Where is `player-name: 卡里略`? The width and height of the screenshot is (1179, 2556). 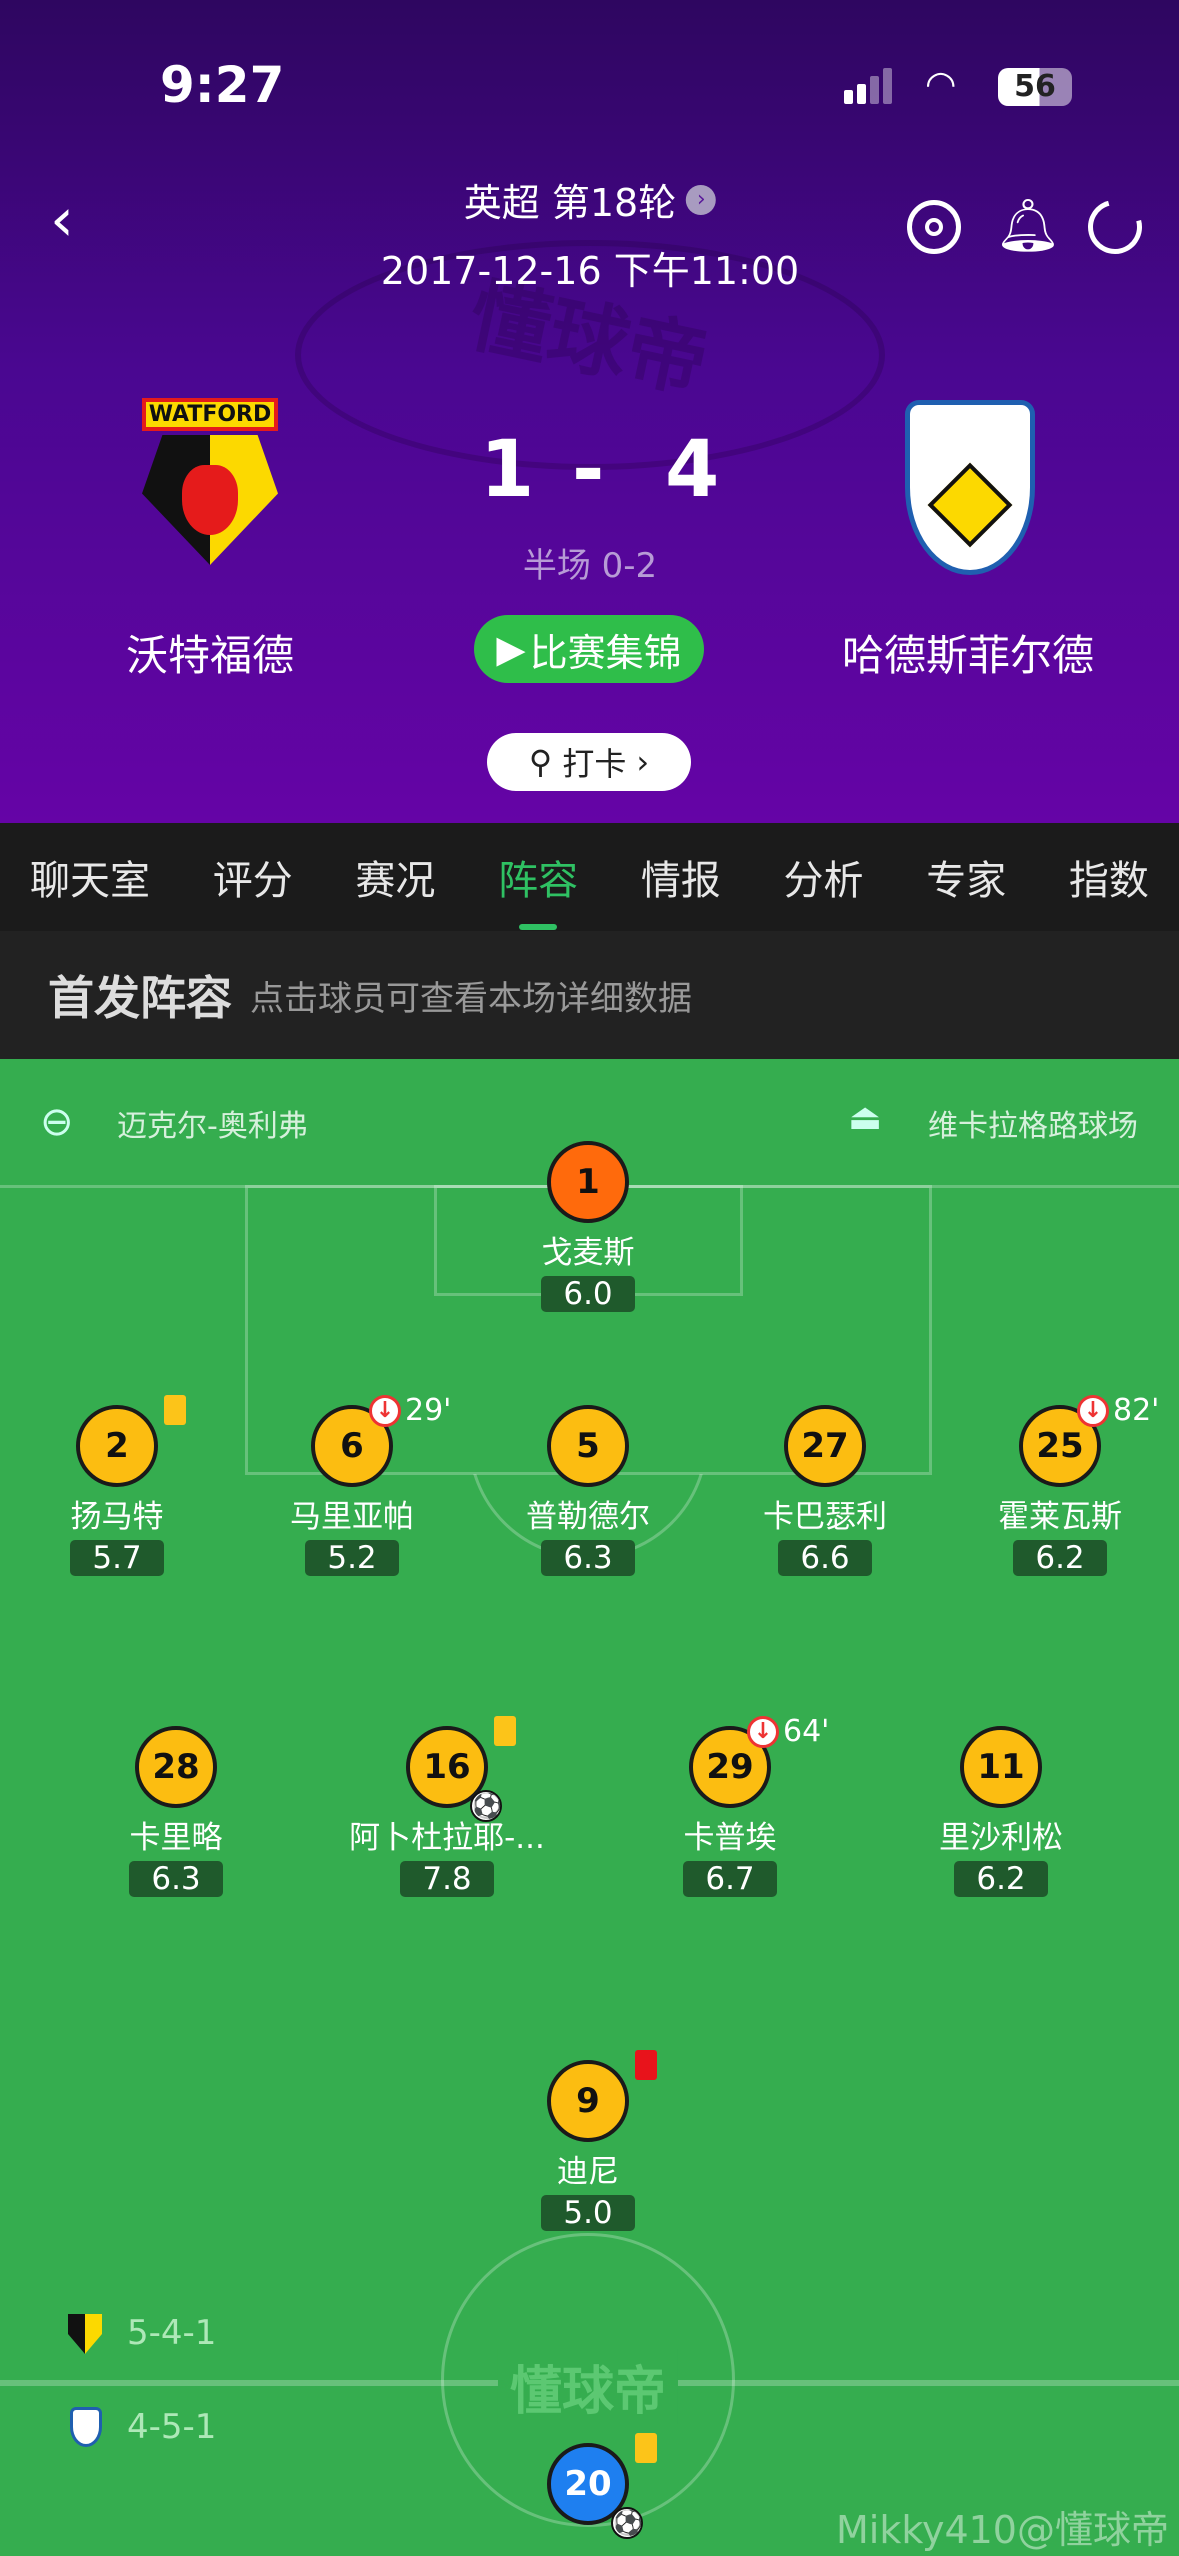
player-name: 卡里略 is located at coordinates (176, 1838).